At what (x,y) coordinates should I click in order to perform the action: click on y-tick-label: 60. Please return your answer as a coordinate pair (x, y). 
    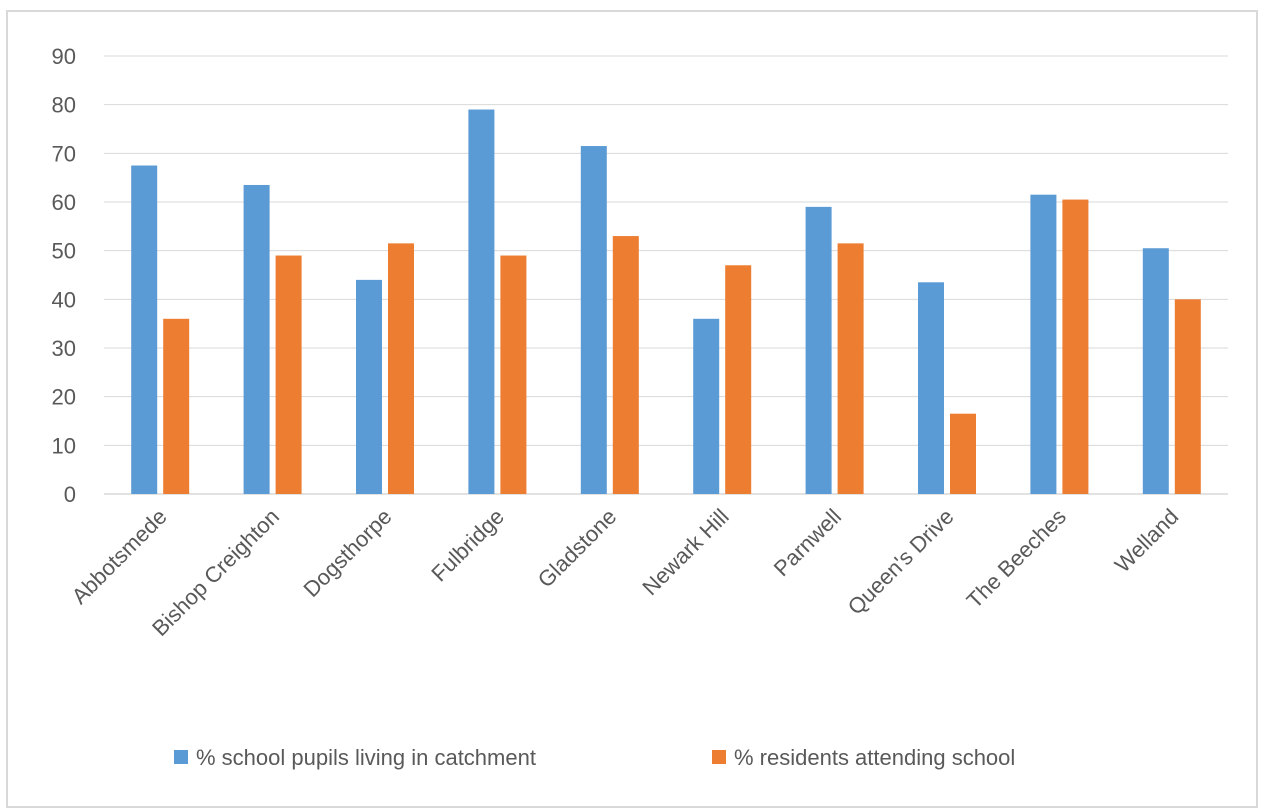
    Looking at the image, I should click on (64, 202).